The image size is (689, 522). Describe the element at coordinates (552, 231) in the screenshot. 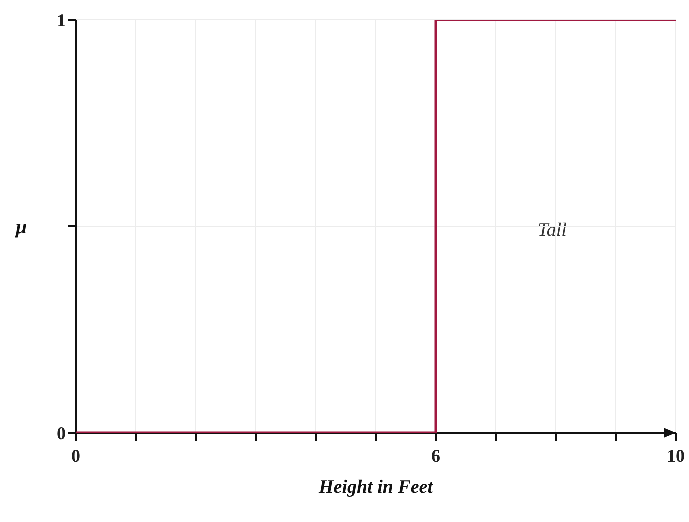

I see `annotation: Tall` at that location.